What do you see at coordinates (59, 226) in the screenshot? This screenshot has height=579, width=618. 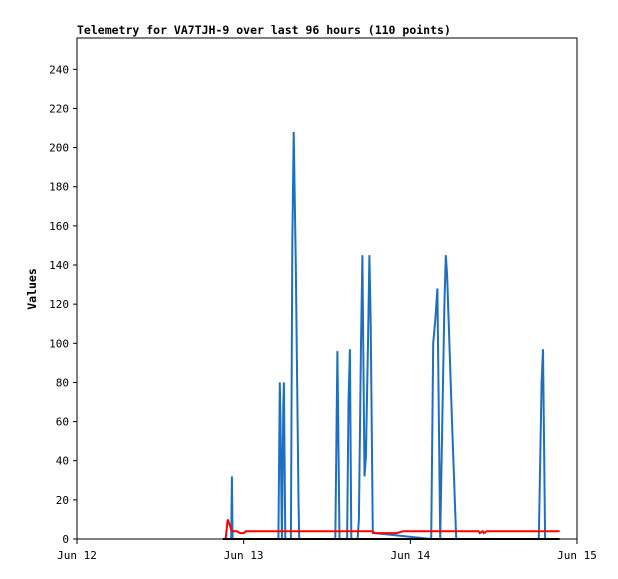 I see `y-tick-label: 160` at bounding box center [59, 226].